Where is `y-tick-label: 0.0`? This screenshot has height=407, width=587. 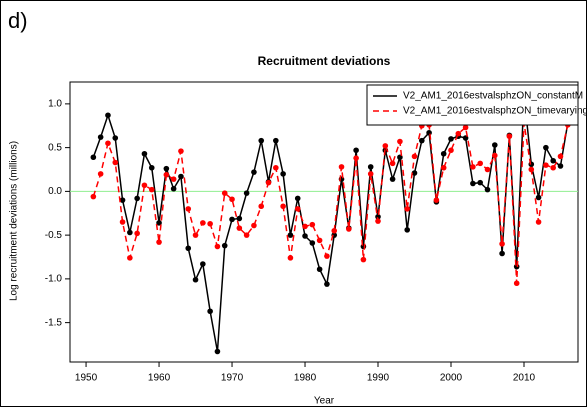 y-tick-label: 0.0 is located at coordinates (55, 191).